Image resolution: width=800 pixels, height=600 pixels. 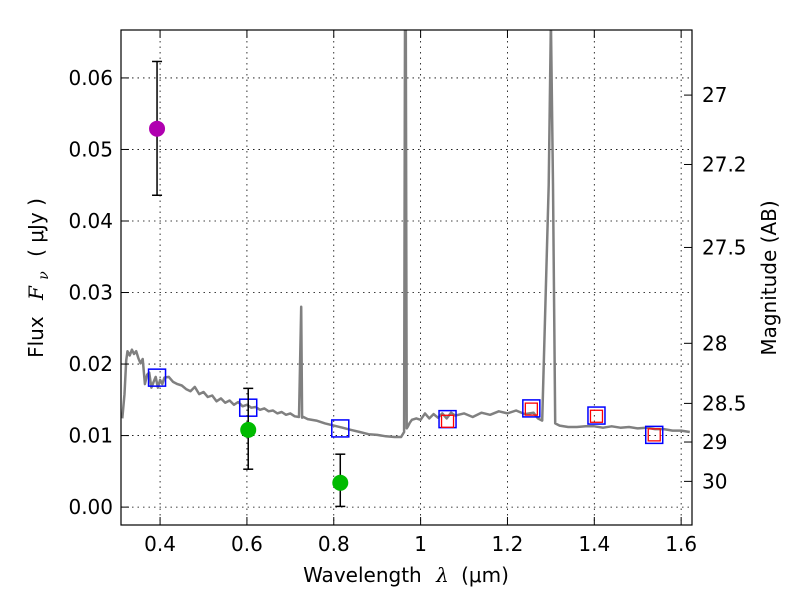 I want to click on y-tick-label: 0.06, so click(x=90, y=78).